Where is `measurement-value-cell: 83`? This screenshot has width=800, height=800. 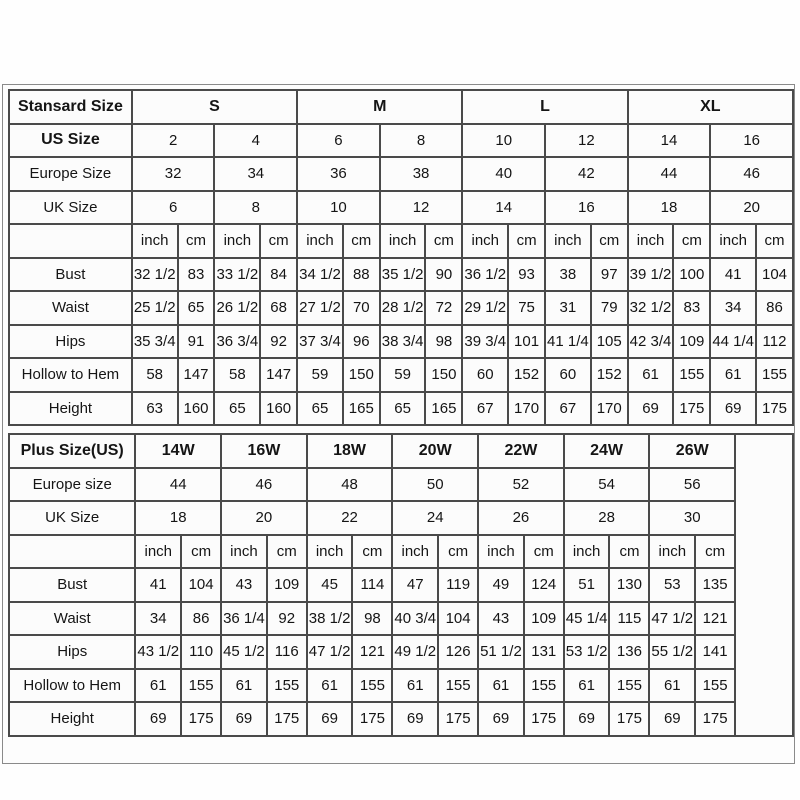
measurement-value-cell: 83 is located at coordinates (196, 274).